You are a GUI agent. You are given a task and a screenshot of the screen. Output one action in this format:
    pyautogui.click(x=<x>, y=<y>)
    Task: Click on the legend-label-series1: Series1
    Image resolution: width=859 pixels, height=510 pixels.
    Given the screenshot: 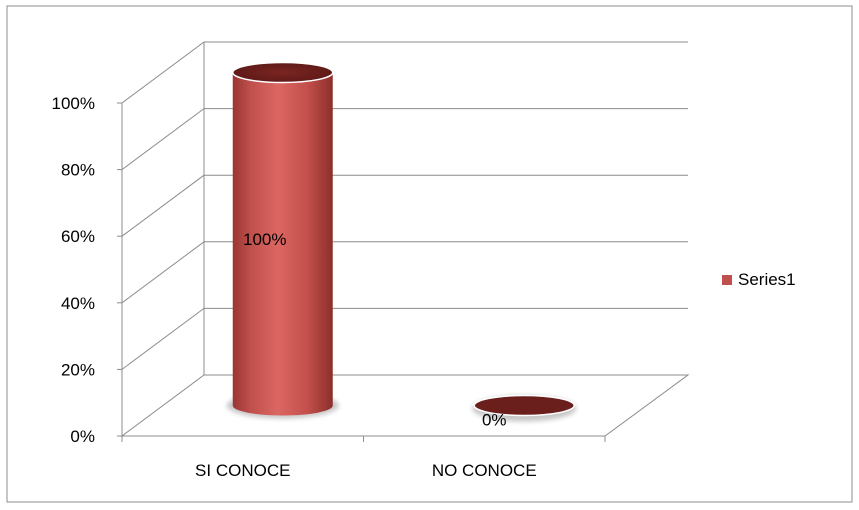 What is the action you would take?
    pyautogui.click(x=767, y=279)
    